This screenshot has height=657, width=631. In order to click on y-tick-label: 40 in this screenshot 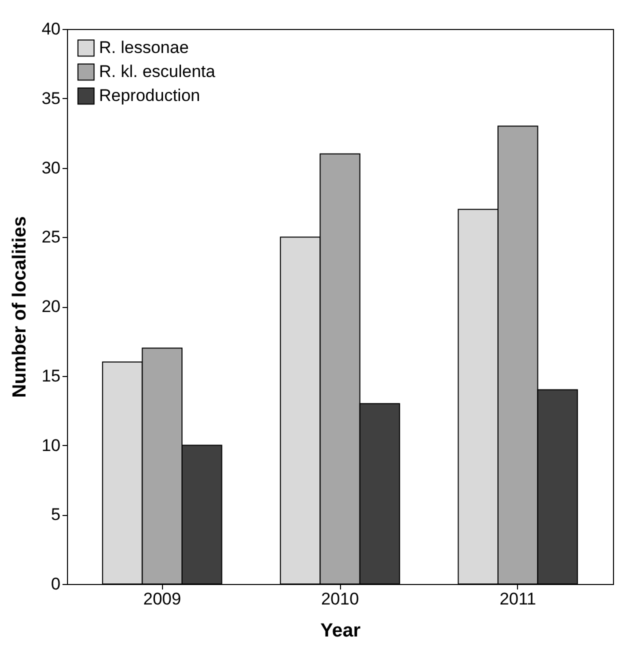, I will do `click(51, 29)`.